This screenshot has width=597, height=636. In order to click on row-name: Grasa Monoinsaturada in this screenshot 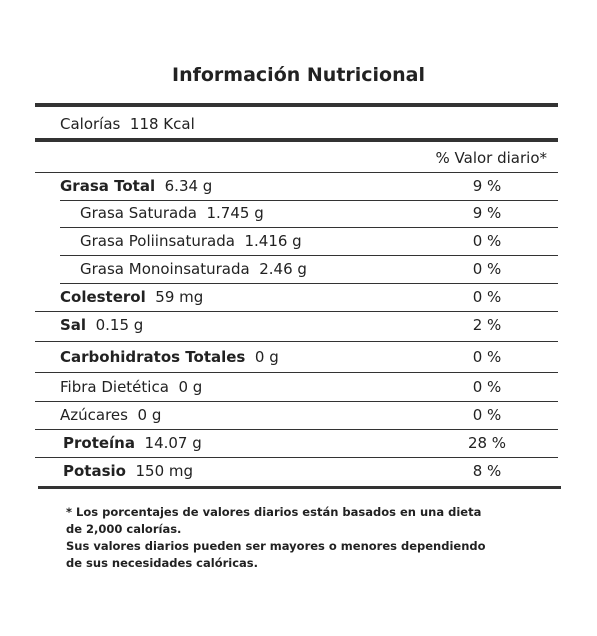, I will do `click(165, 269)`.